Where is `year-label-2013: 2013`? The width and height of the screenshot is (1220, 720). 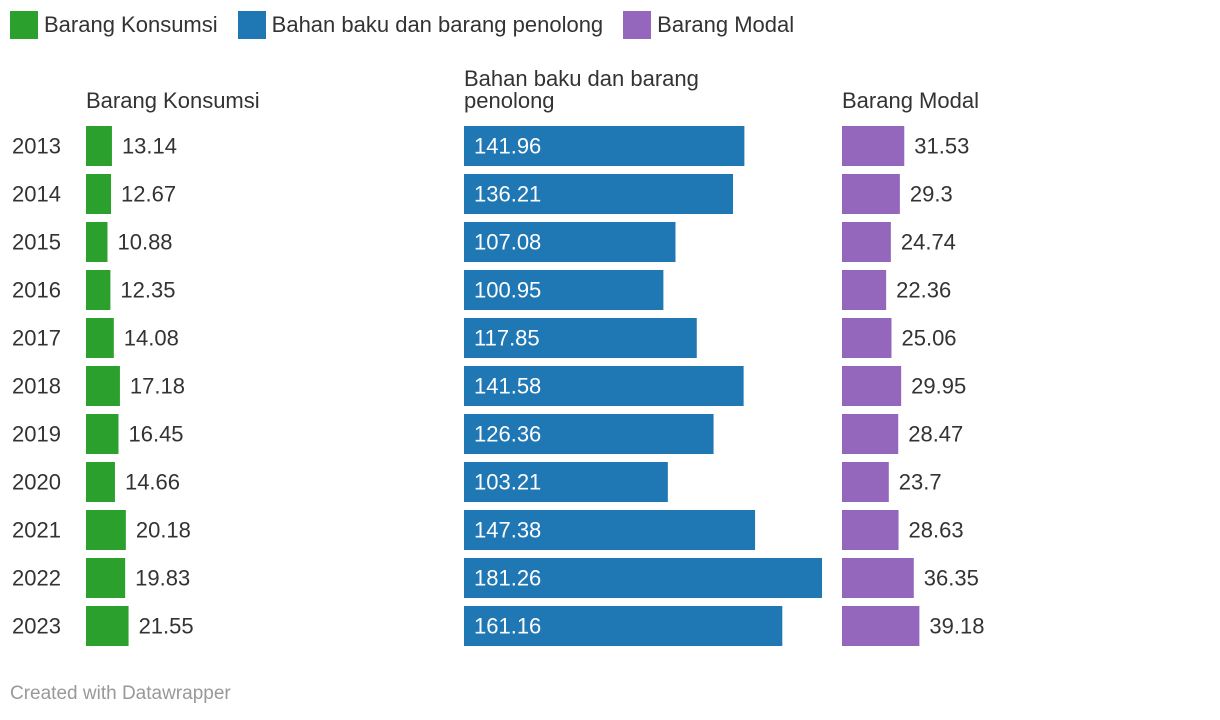
year-label-2013: 2013 is located at coordinates (36, 146).